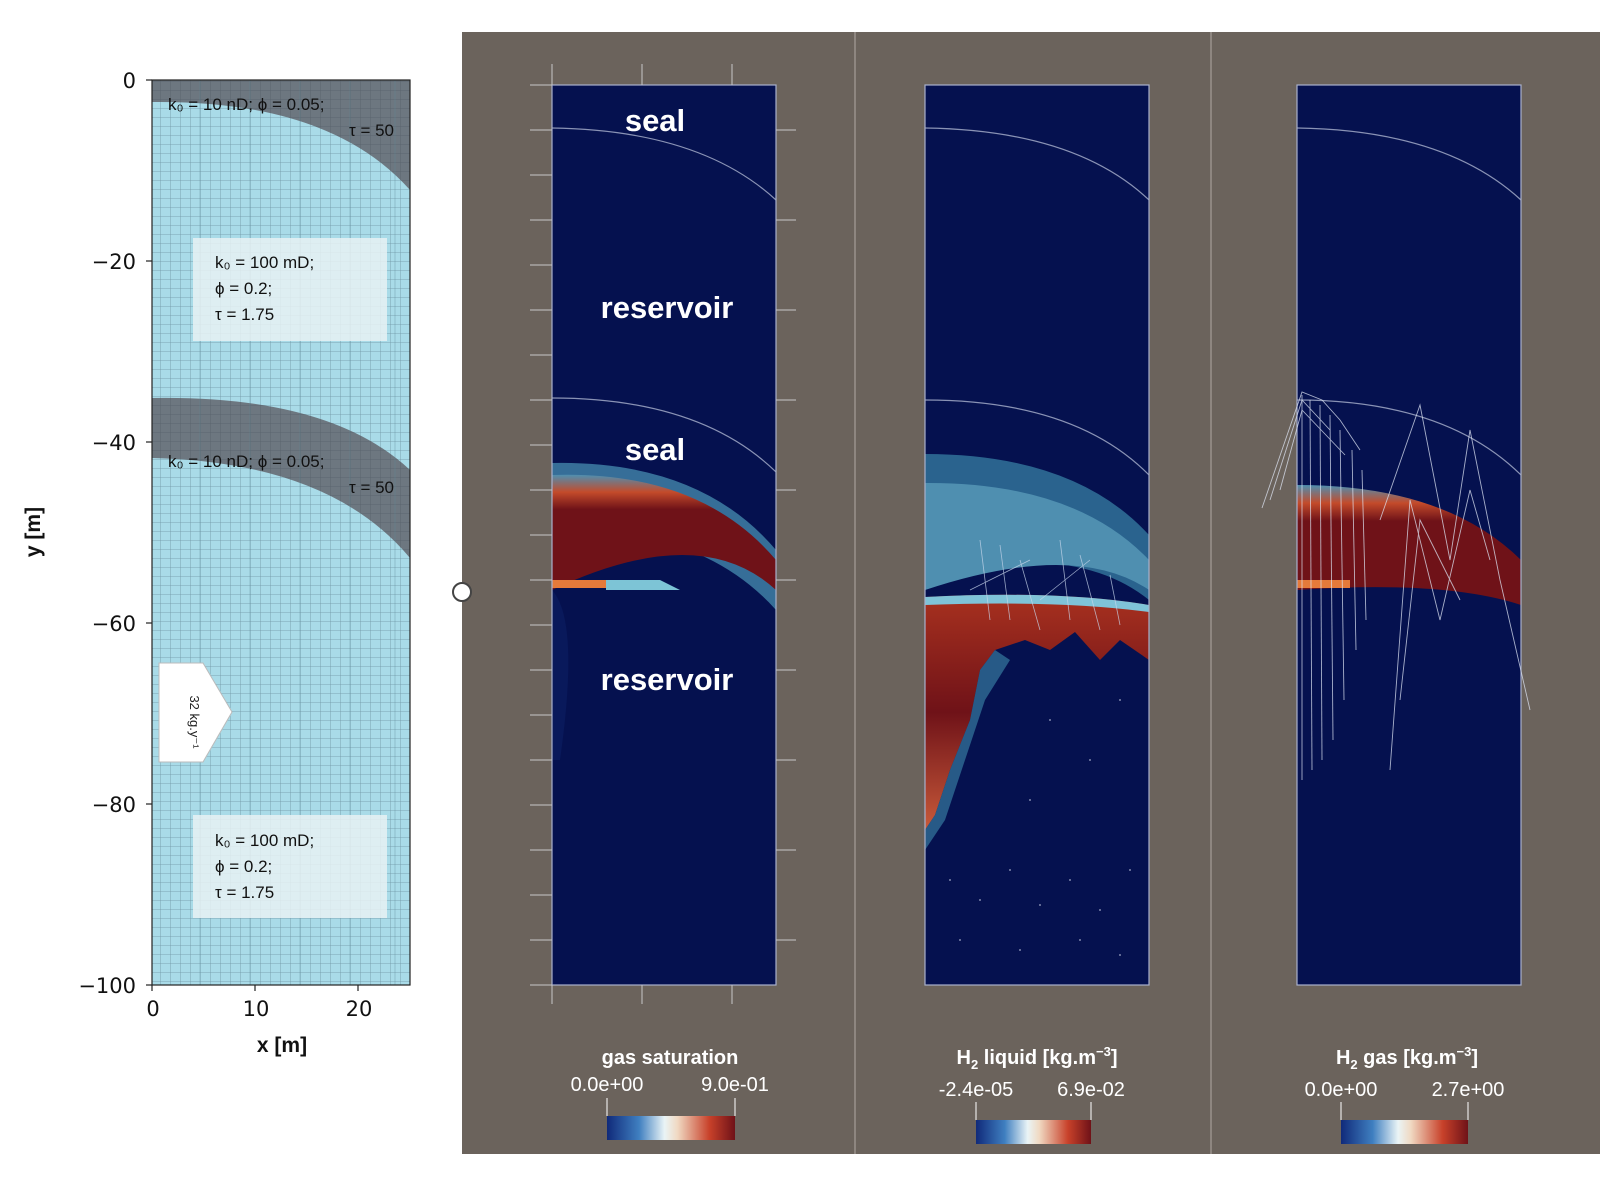 The width and height of the screenshot is (1600, 1200). Describe the element at coordinates (667, 679) in the screenshot. I see `label-lower-reservoir: reservoir` at that location.